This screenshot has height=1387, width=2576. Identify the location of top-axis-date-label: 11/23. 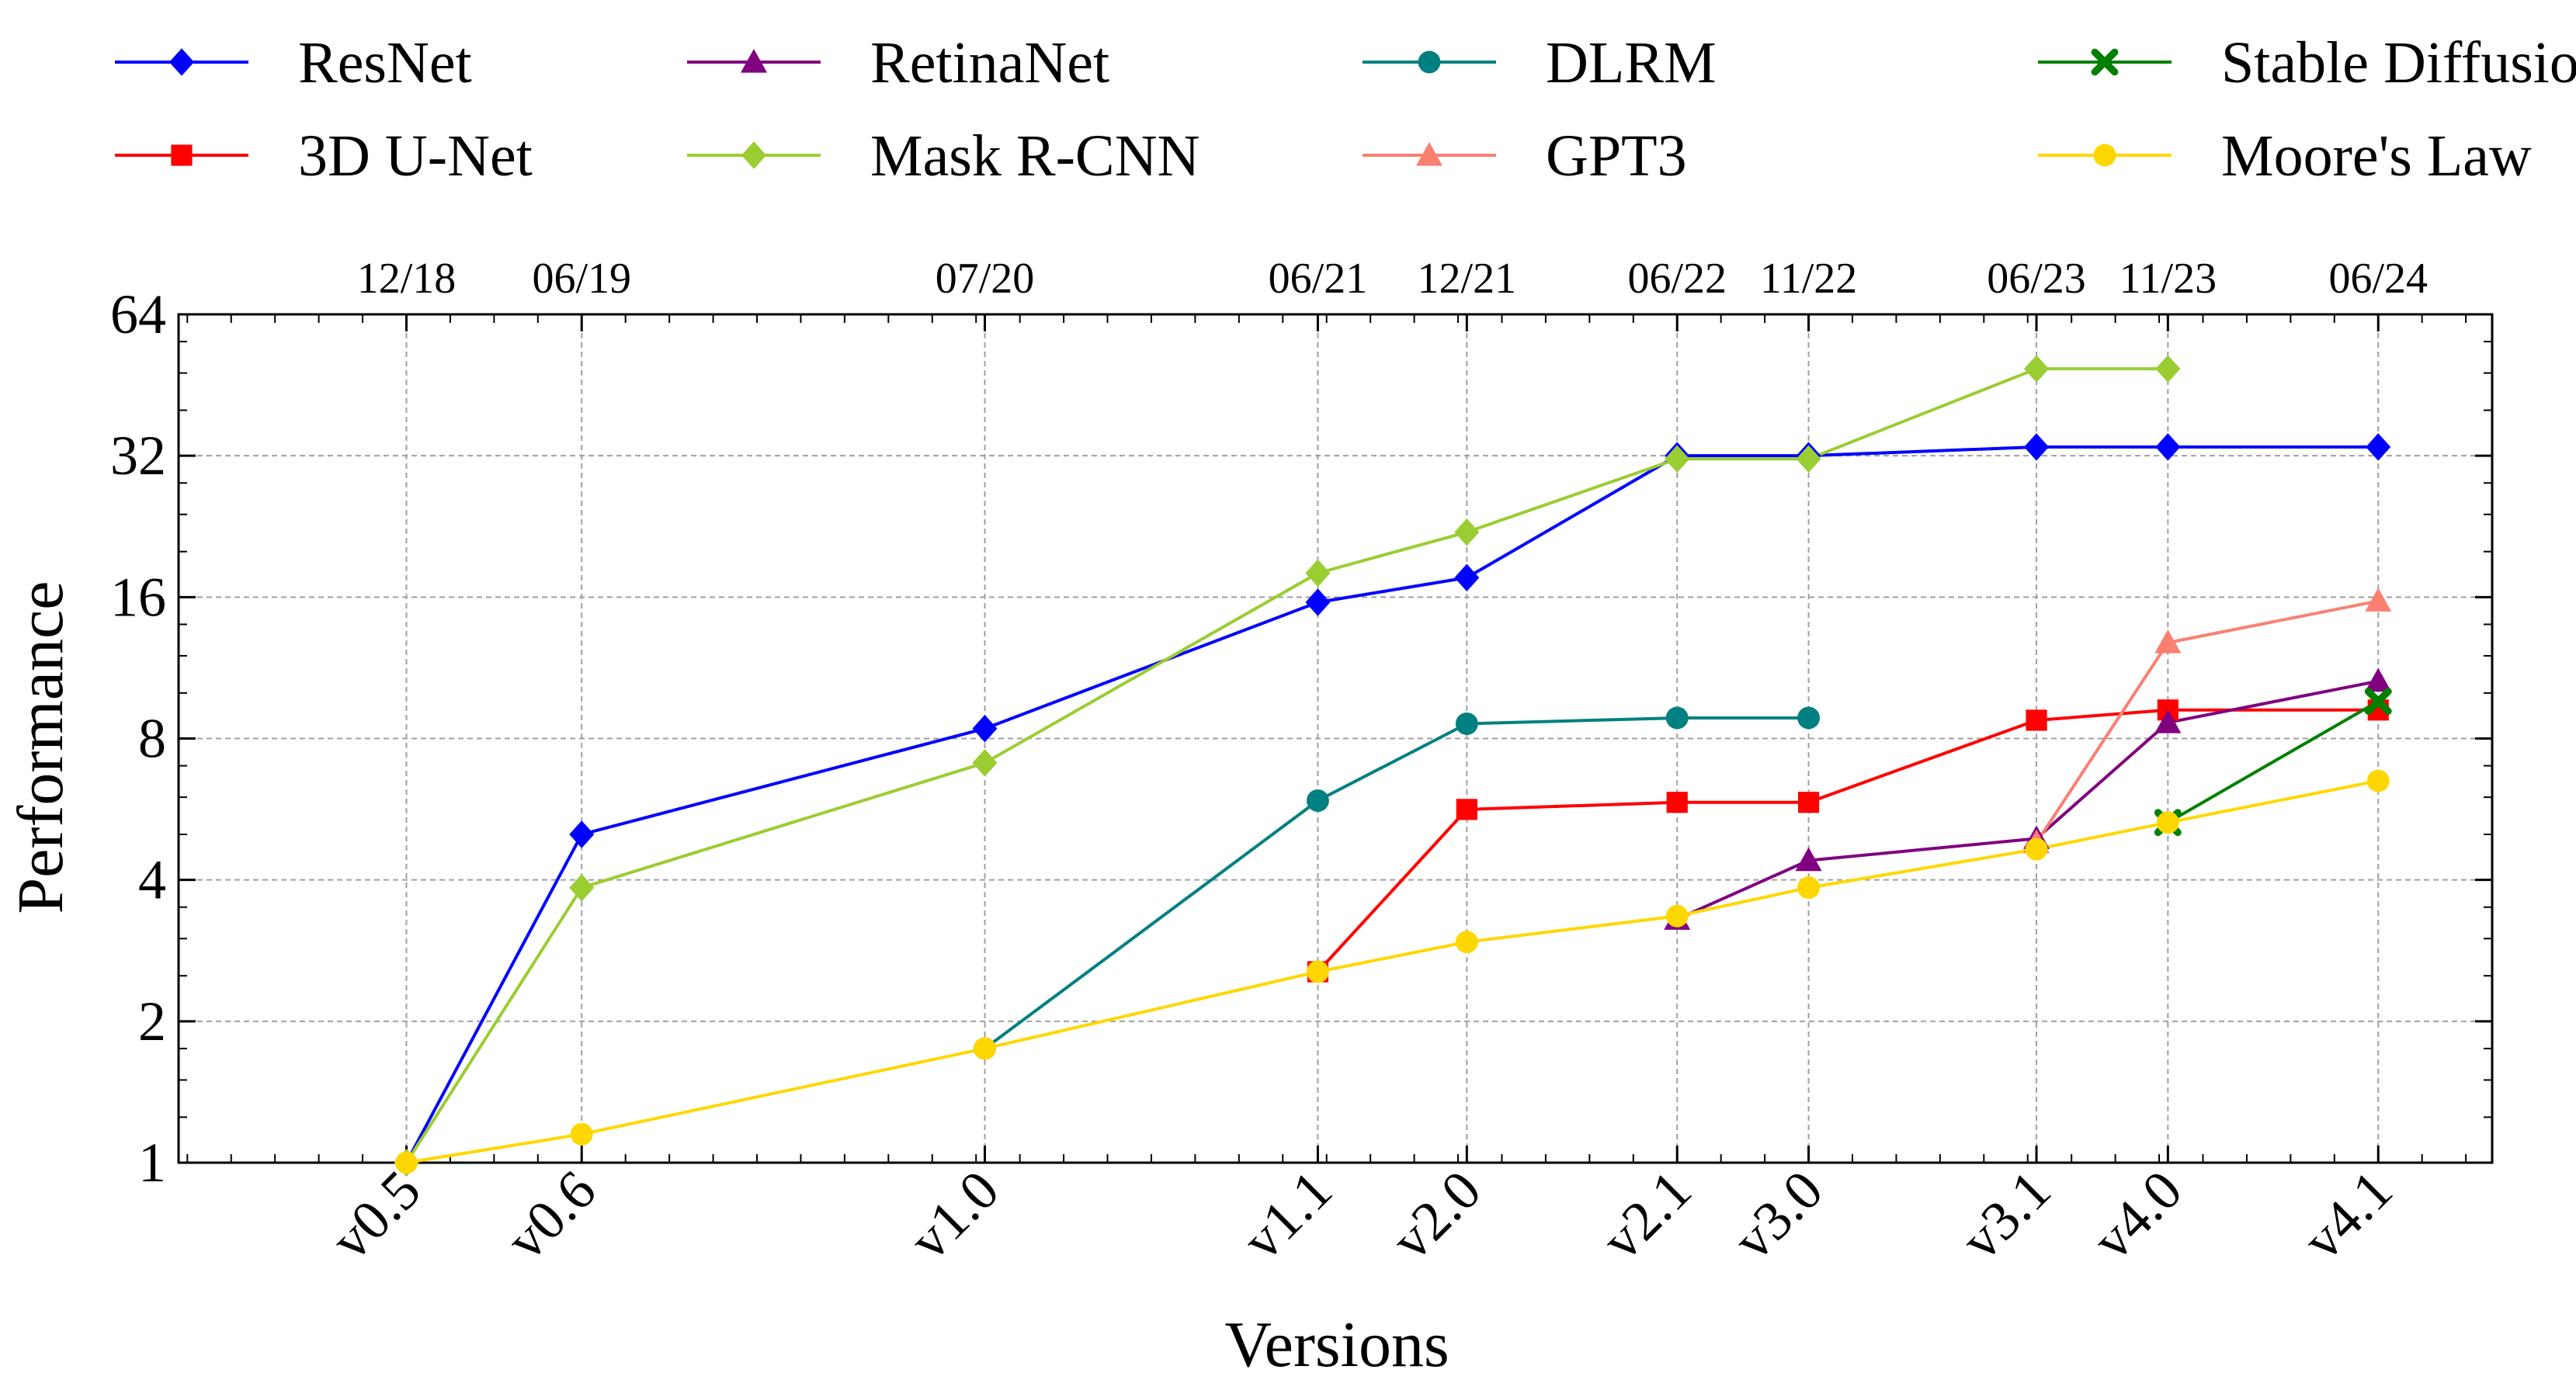
(2168, 279).